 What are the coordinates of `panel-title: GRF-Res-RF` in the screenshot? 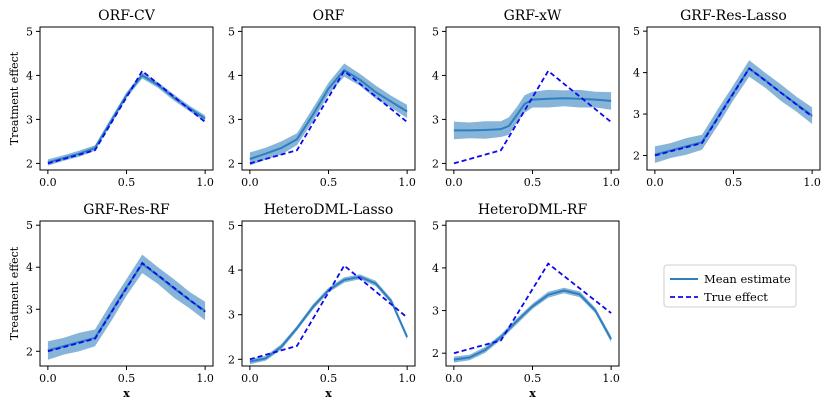 It's located at (126, 210).